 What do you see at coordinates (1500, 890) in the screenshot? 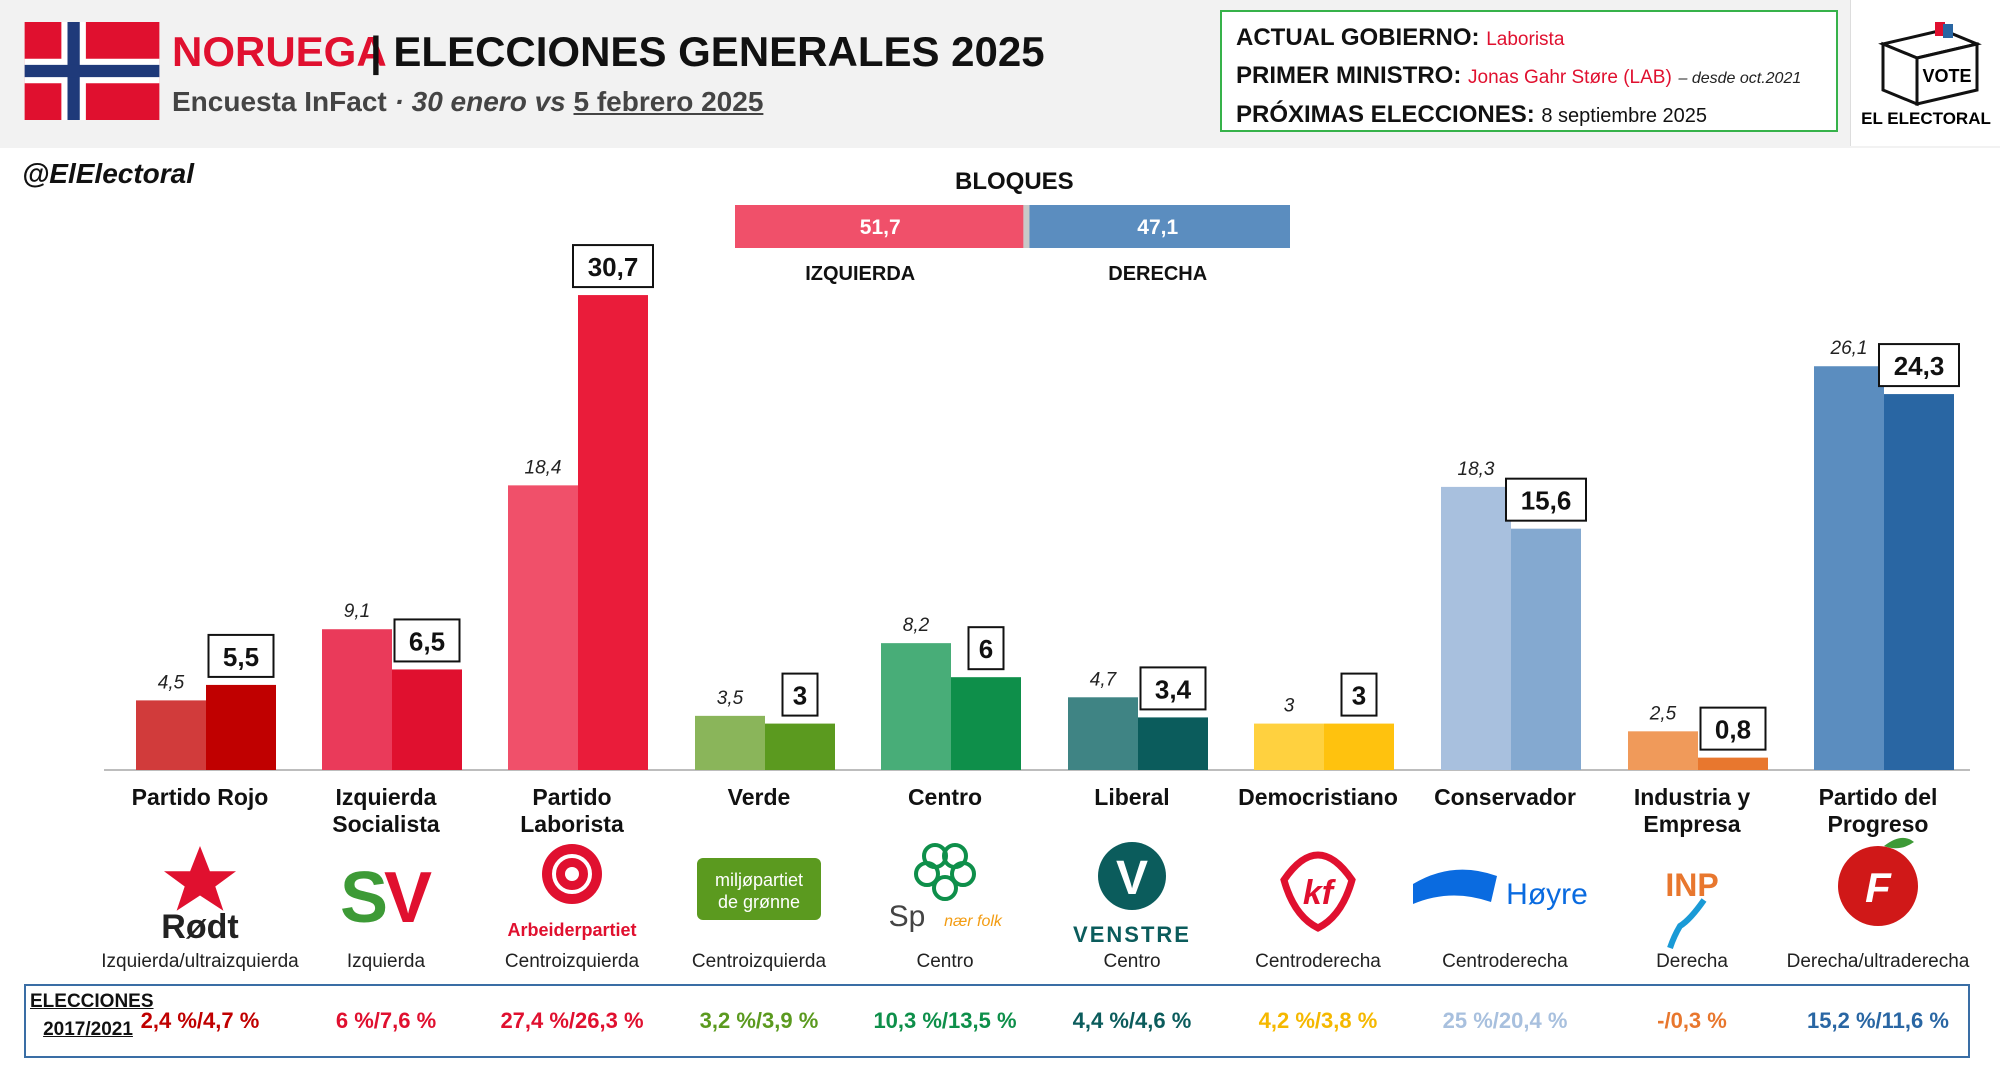
I see `hoyre-logo-icon: Høyre` at bounding box center [1500, 890].